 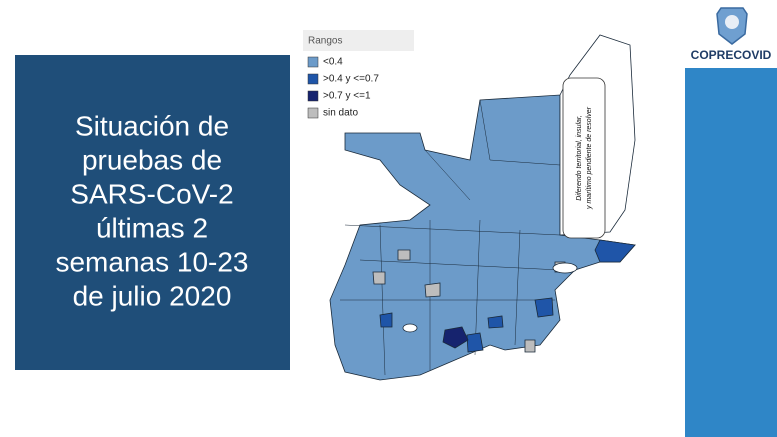 I want to click on lake-atitlan, so click(x=410, y=328).